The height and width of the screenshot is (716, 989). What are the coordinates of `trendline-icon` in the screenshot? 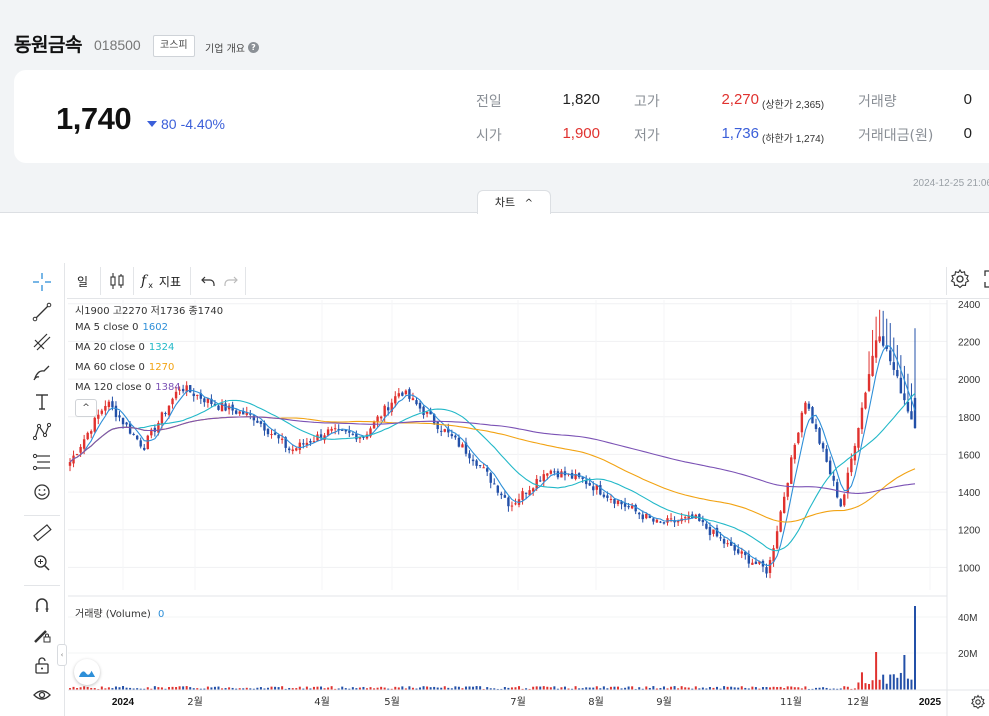 It's located at (42, 312).